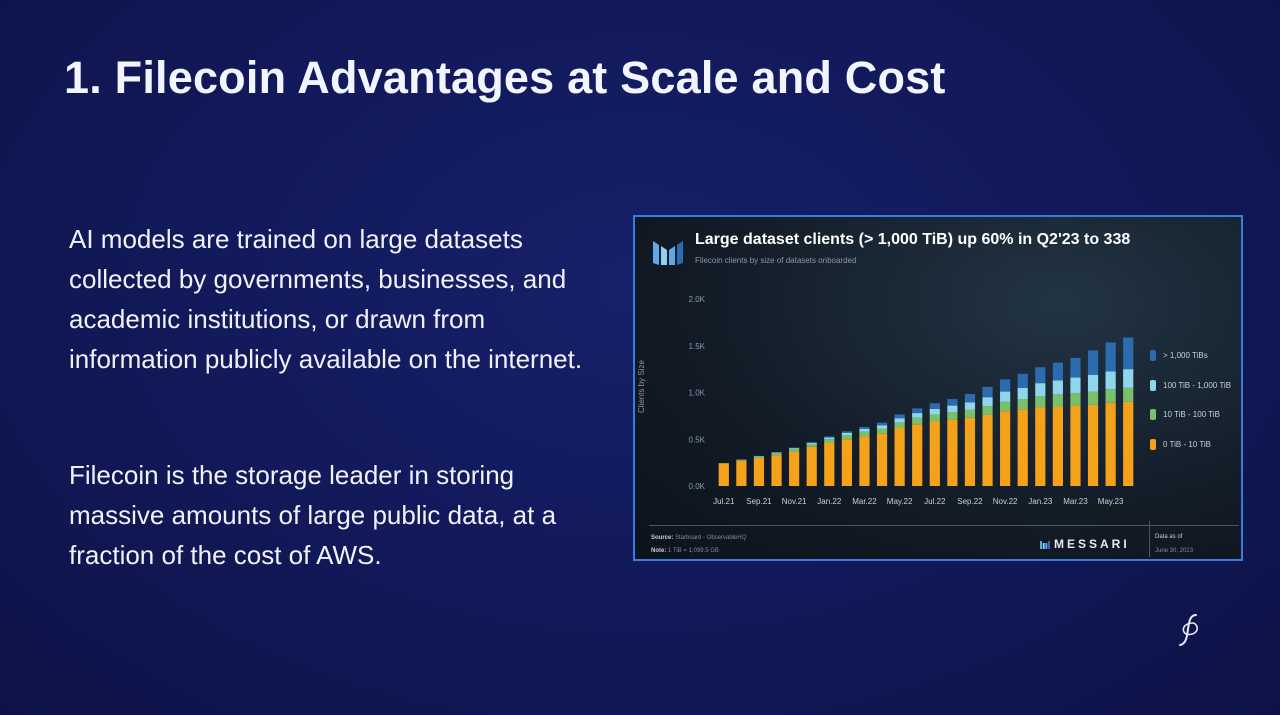 This screenshot has width=1280, height=715. Describe the element at coordinates (935, 501) in the screenshot. I see `x-tick-label: Jul.22` at that location.